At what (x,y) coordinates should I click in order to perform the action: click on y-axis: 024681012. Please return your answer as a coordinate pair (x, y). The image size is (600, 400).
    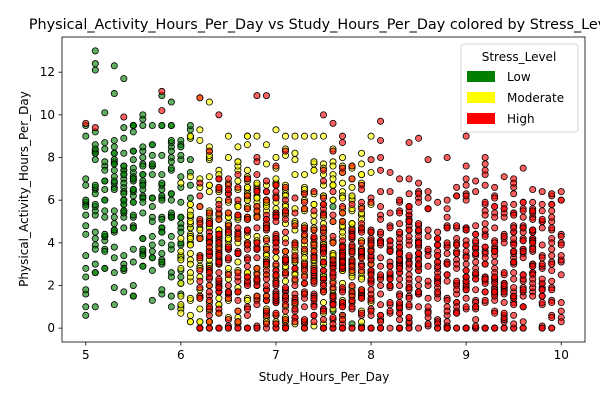
    Looking at the image, I should click on (51, 200).